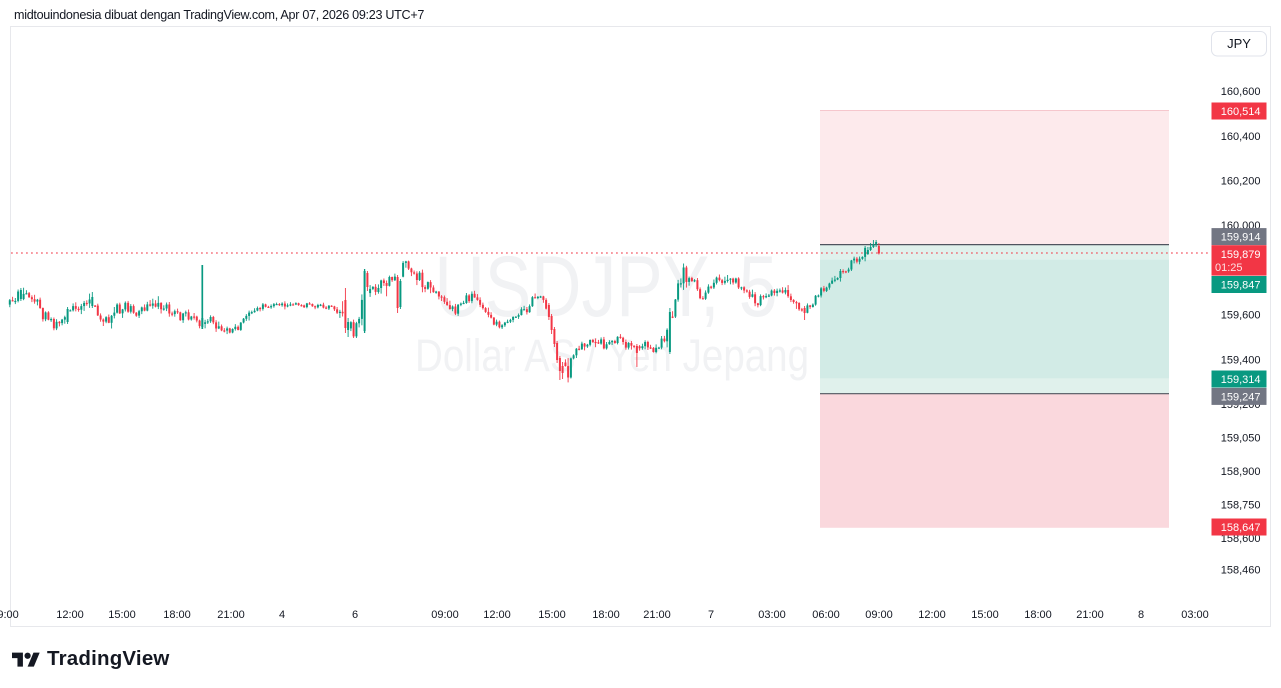 Image resolution: width=1281 pixels, height=688 pixels. What do you see at coordinates (1241, 539) in the screenshot?
I see `svg-text: 158,600` at bounding box center [1241, 539].